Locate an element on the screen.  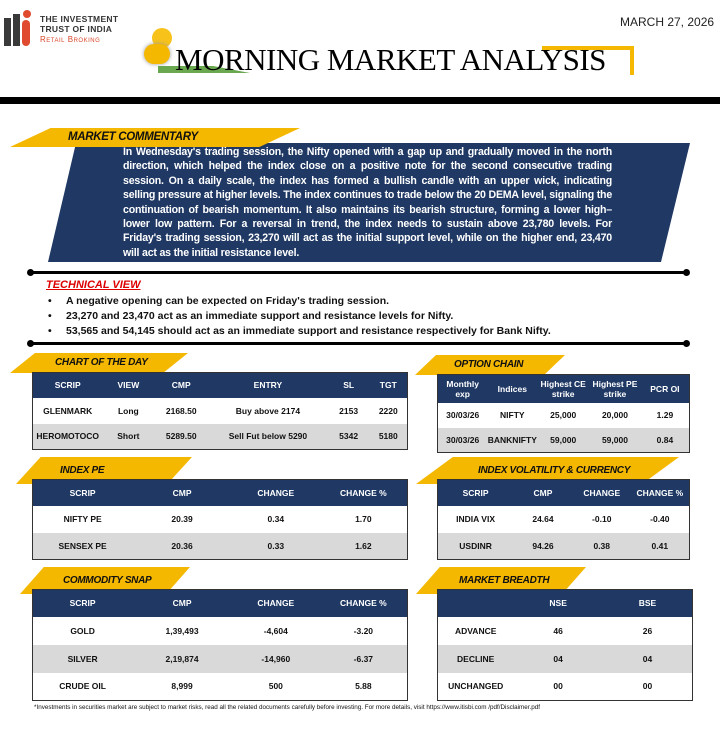
table-cell: 20,000 is located at coordinates (614, 415).